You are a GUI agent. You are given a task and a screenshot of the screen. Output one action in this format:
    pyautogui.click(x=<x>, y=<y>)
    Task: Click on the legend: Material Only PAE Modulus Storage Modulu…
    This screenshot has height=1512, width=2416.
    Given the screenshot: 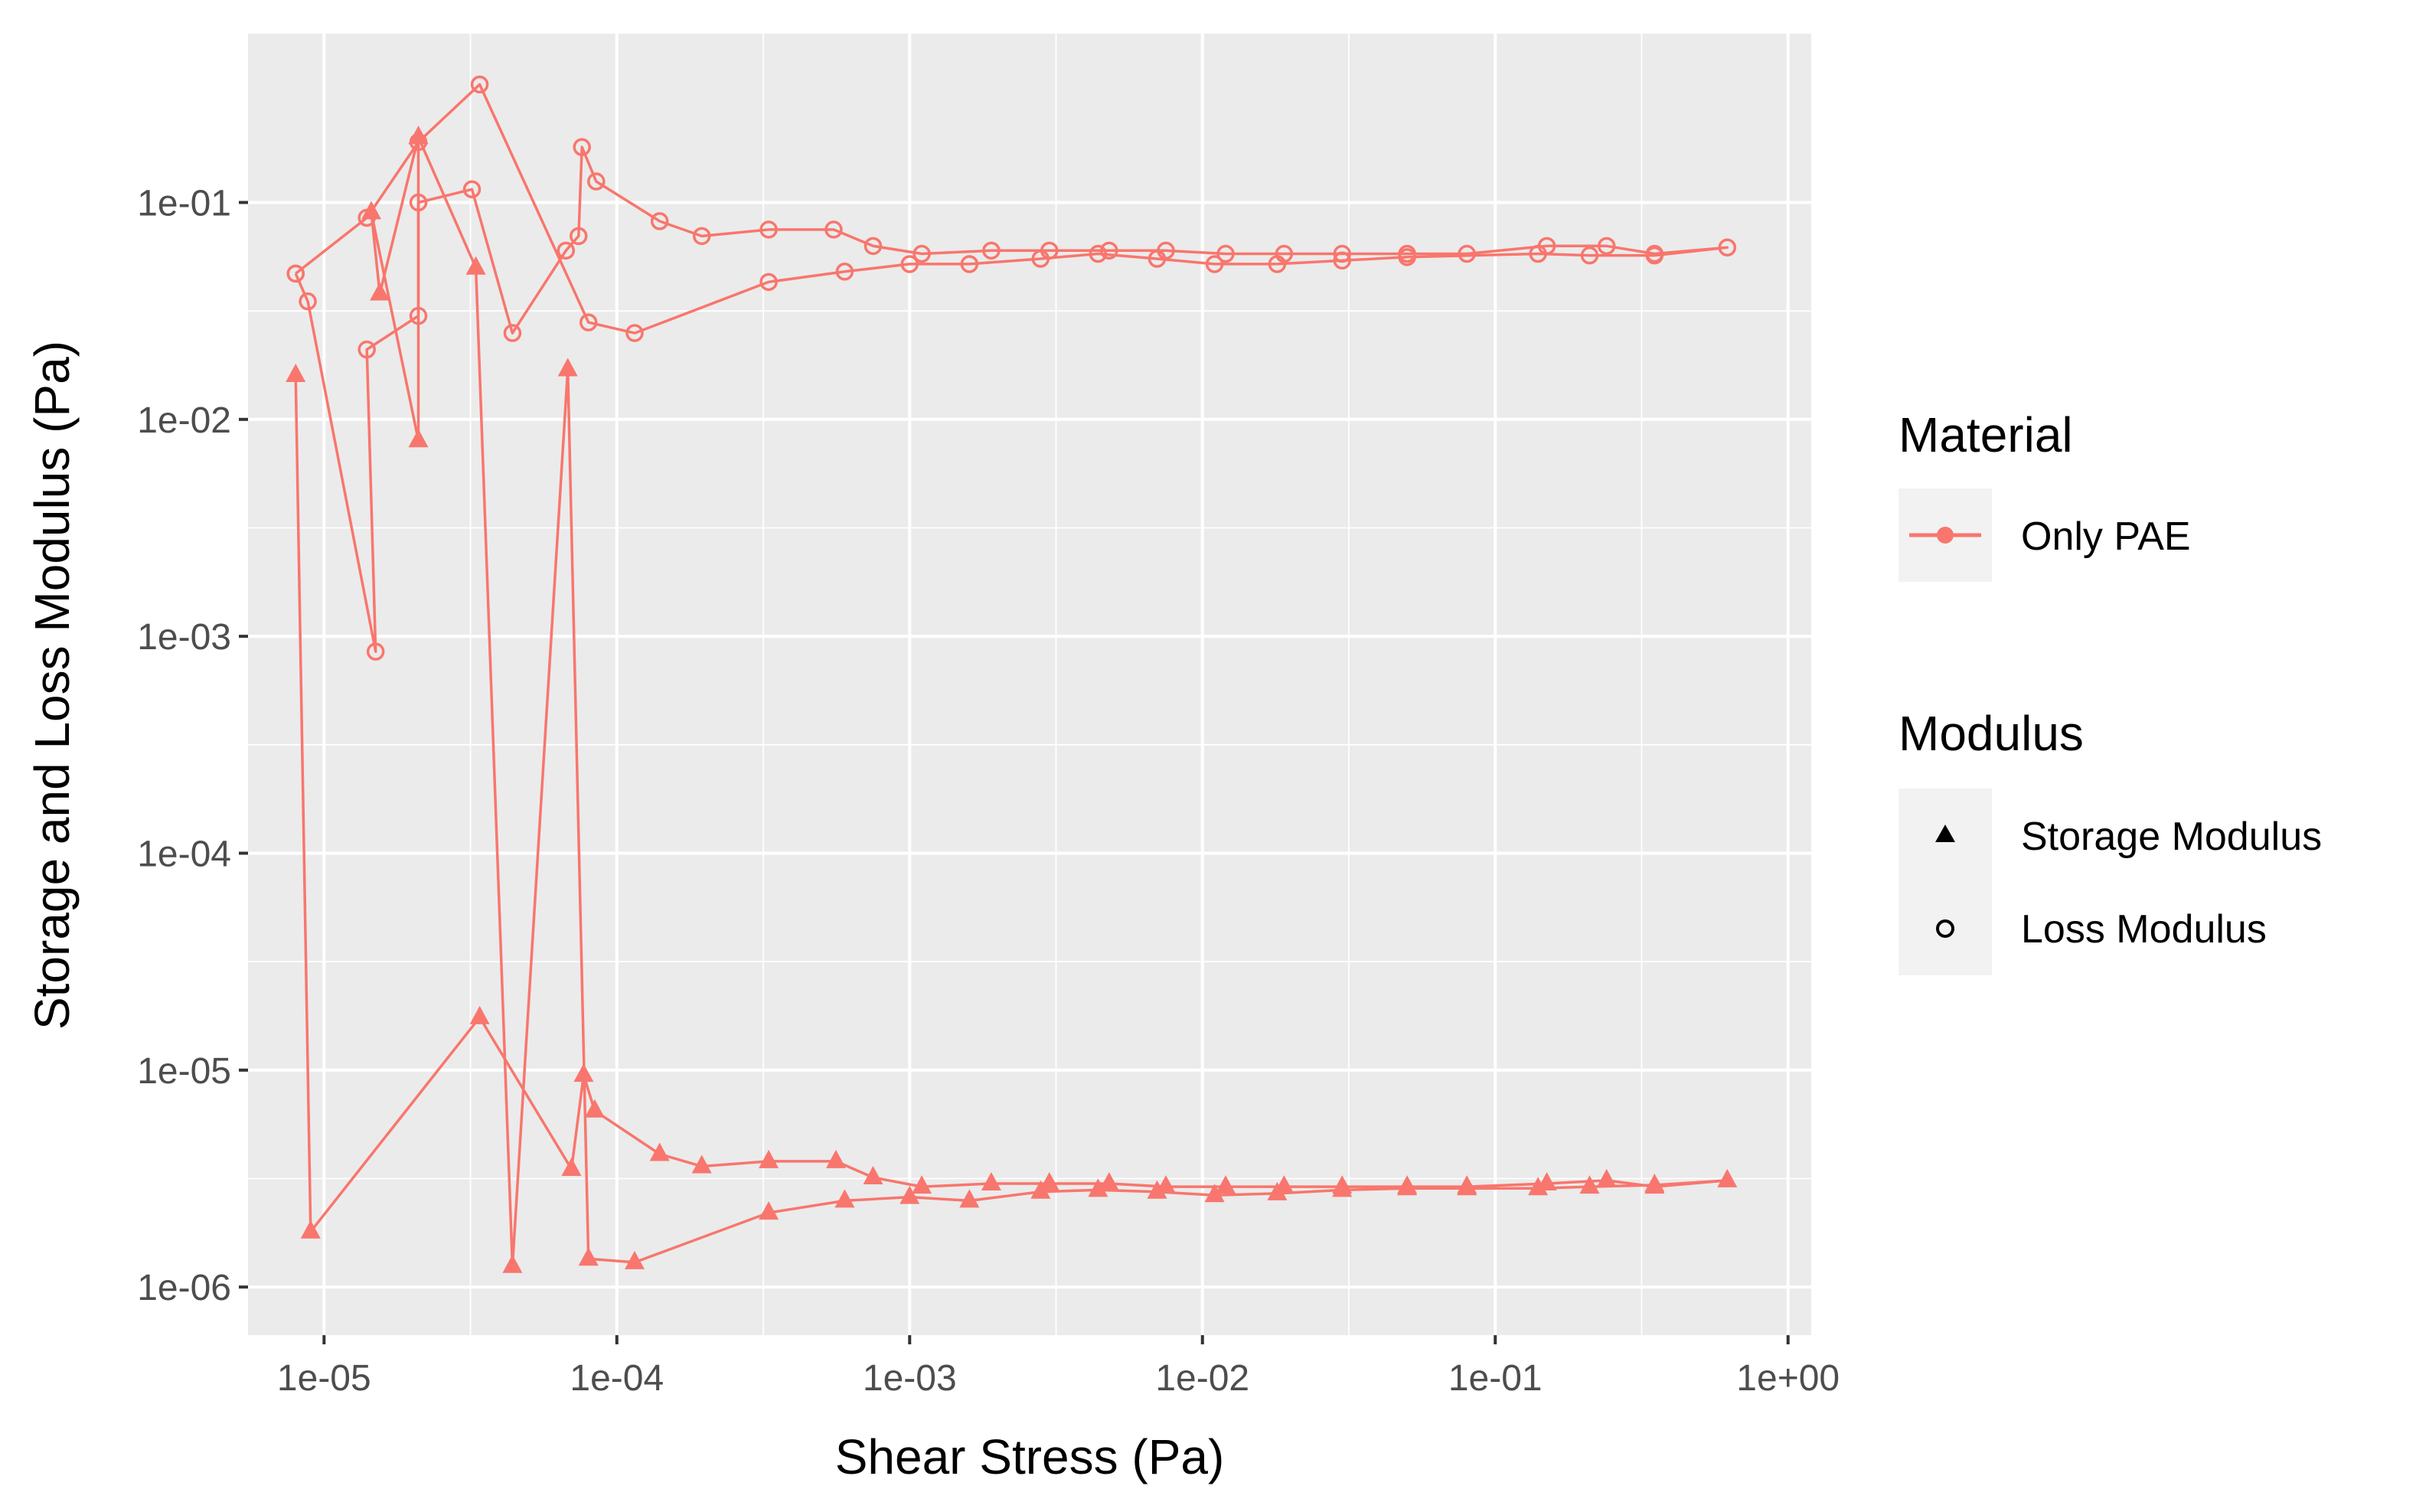 What is the action you would take?
    pyautogui.click(x=2110, y=691)
    